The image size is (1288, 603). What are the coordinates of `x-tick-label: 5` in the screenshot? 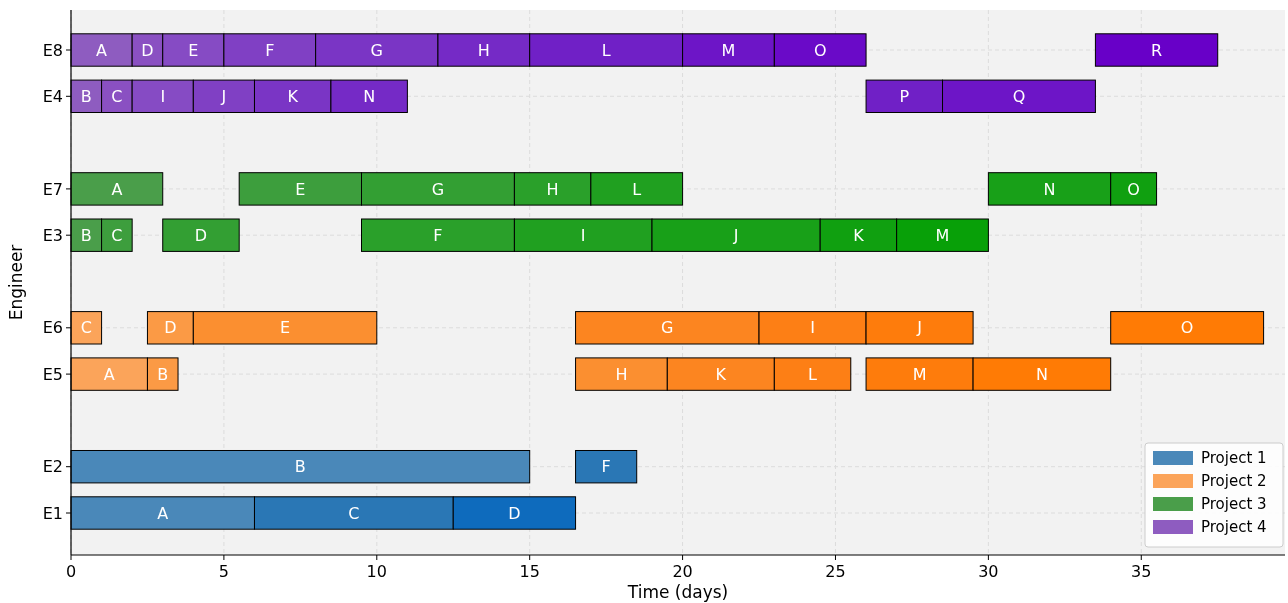 It's located at (223, 571).